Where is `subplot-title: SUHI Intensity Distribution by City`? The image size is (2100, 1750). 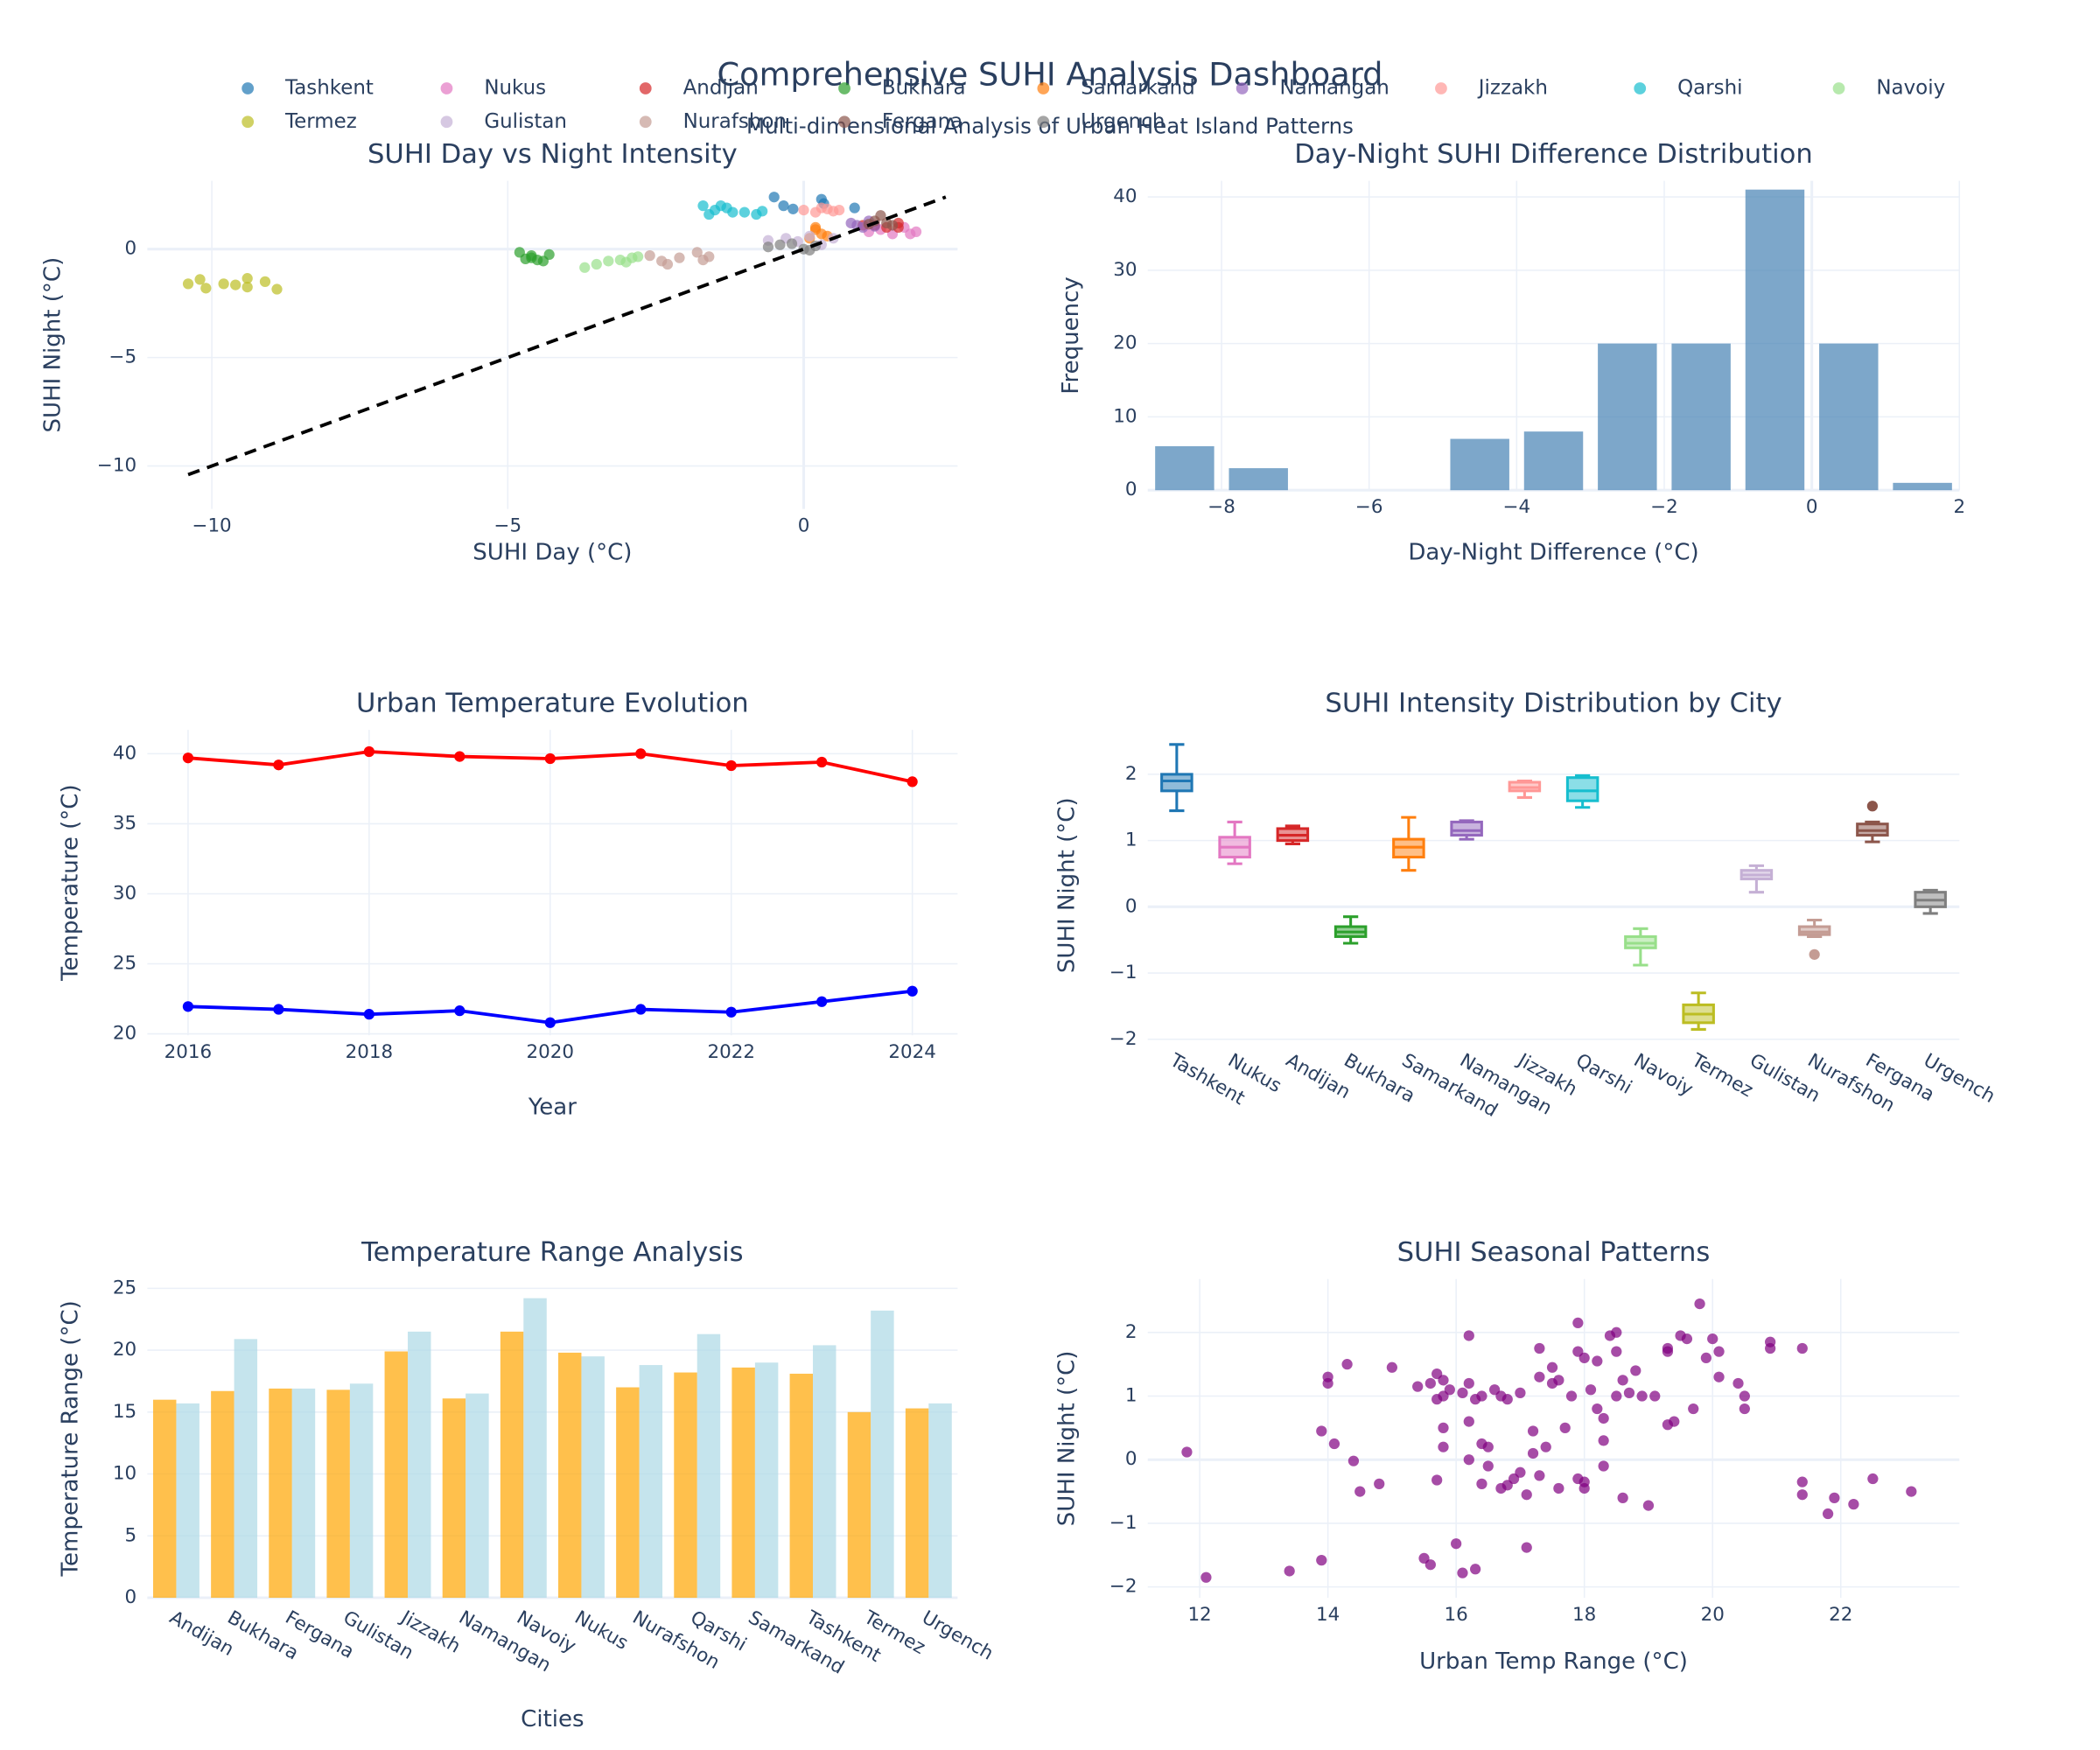
subplot-title: SUHI Intensity Distribution by City is located at coordinates (1553, 704).